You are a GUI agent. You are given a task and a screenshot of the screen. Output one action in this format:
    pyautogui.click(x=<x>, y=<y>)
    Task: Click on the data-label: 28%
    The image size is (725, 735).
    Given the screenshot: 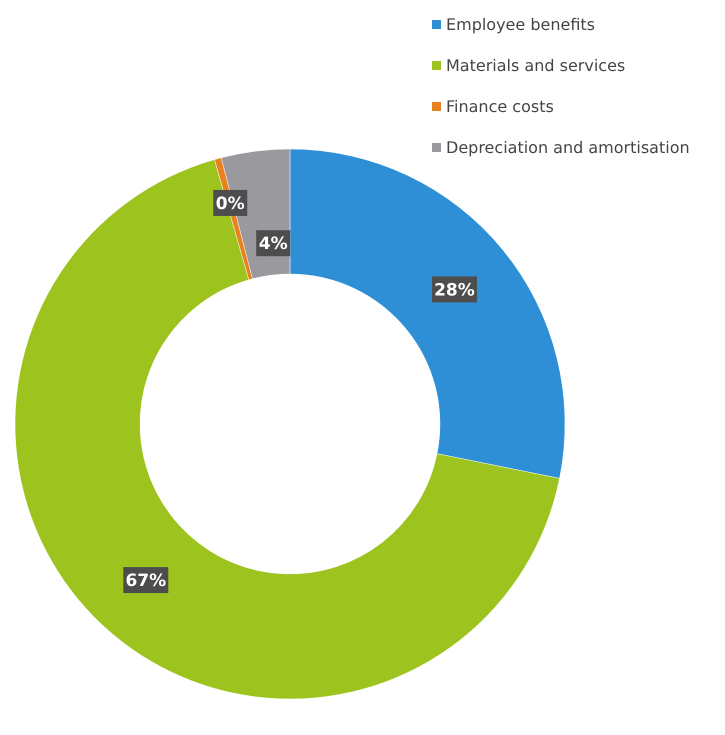 What is the action you would take?
    pyautogui.click(x=454, y=290)
    